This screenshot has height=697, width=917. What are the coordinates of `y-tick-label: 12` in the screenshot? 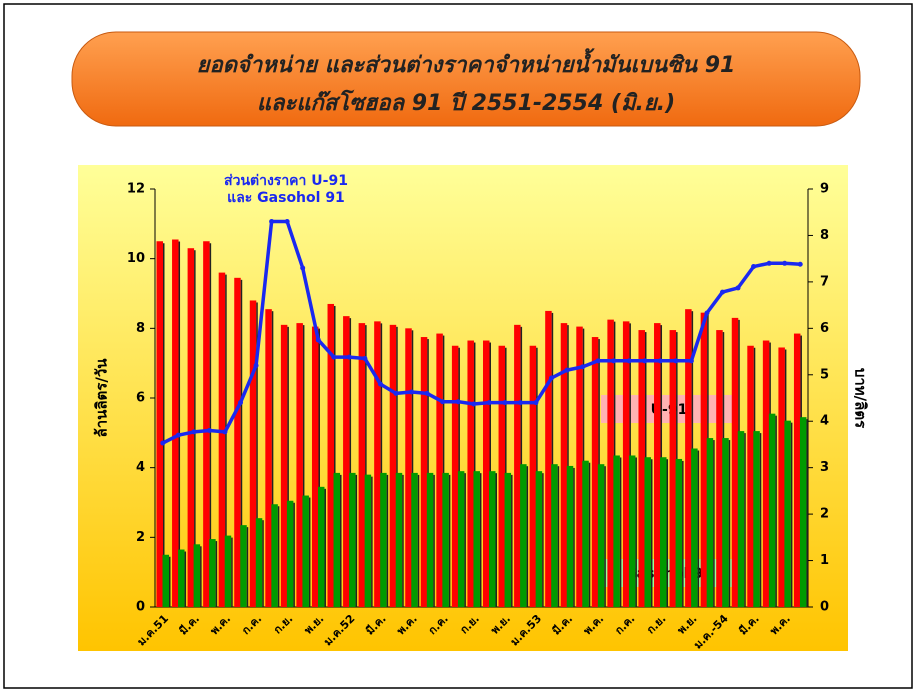 It's located at (136, 189).